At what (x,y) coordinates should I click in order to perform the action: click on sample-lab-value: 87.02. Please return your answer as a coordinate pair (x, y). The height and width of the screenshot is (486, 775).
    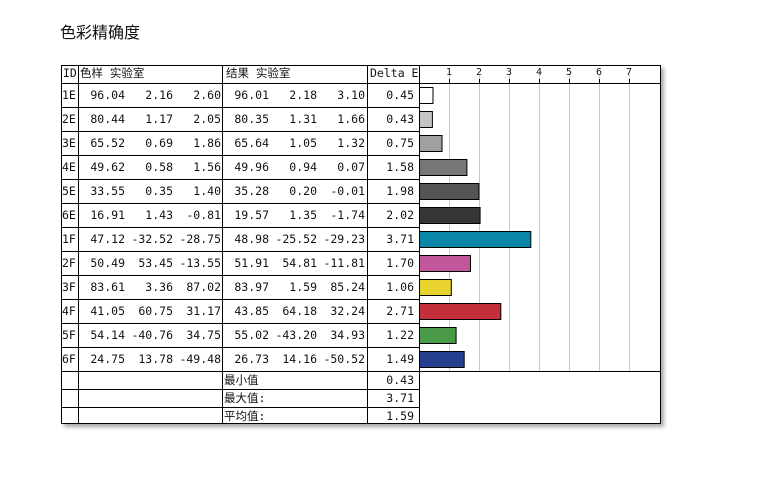
    Looking at the image, I should click on (203, 287).